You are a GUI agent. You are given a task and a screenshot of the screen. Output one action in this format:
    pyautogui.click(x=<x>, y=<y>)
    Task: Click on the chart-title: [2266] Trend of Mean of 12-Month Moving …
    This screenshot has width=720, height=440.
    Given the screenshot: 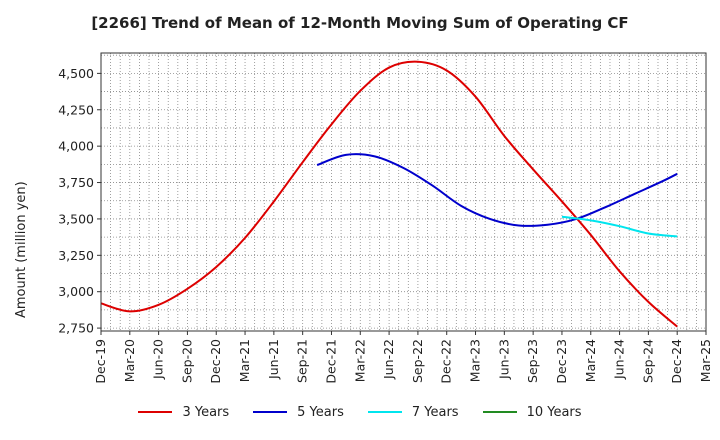 What is the action you would take?
    pyautogui.click(x=360, y=23)
    